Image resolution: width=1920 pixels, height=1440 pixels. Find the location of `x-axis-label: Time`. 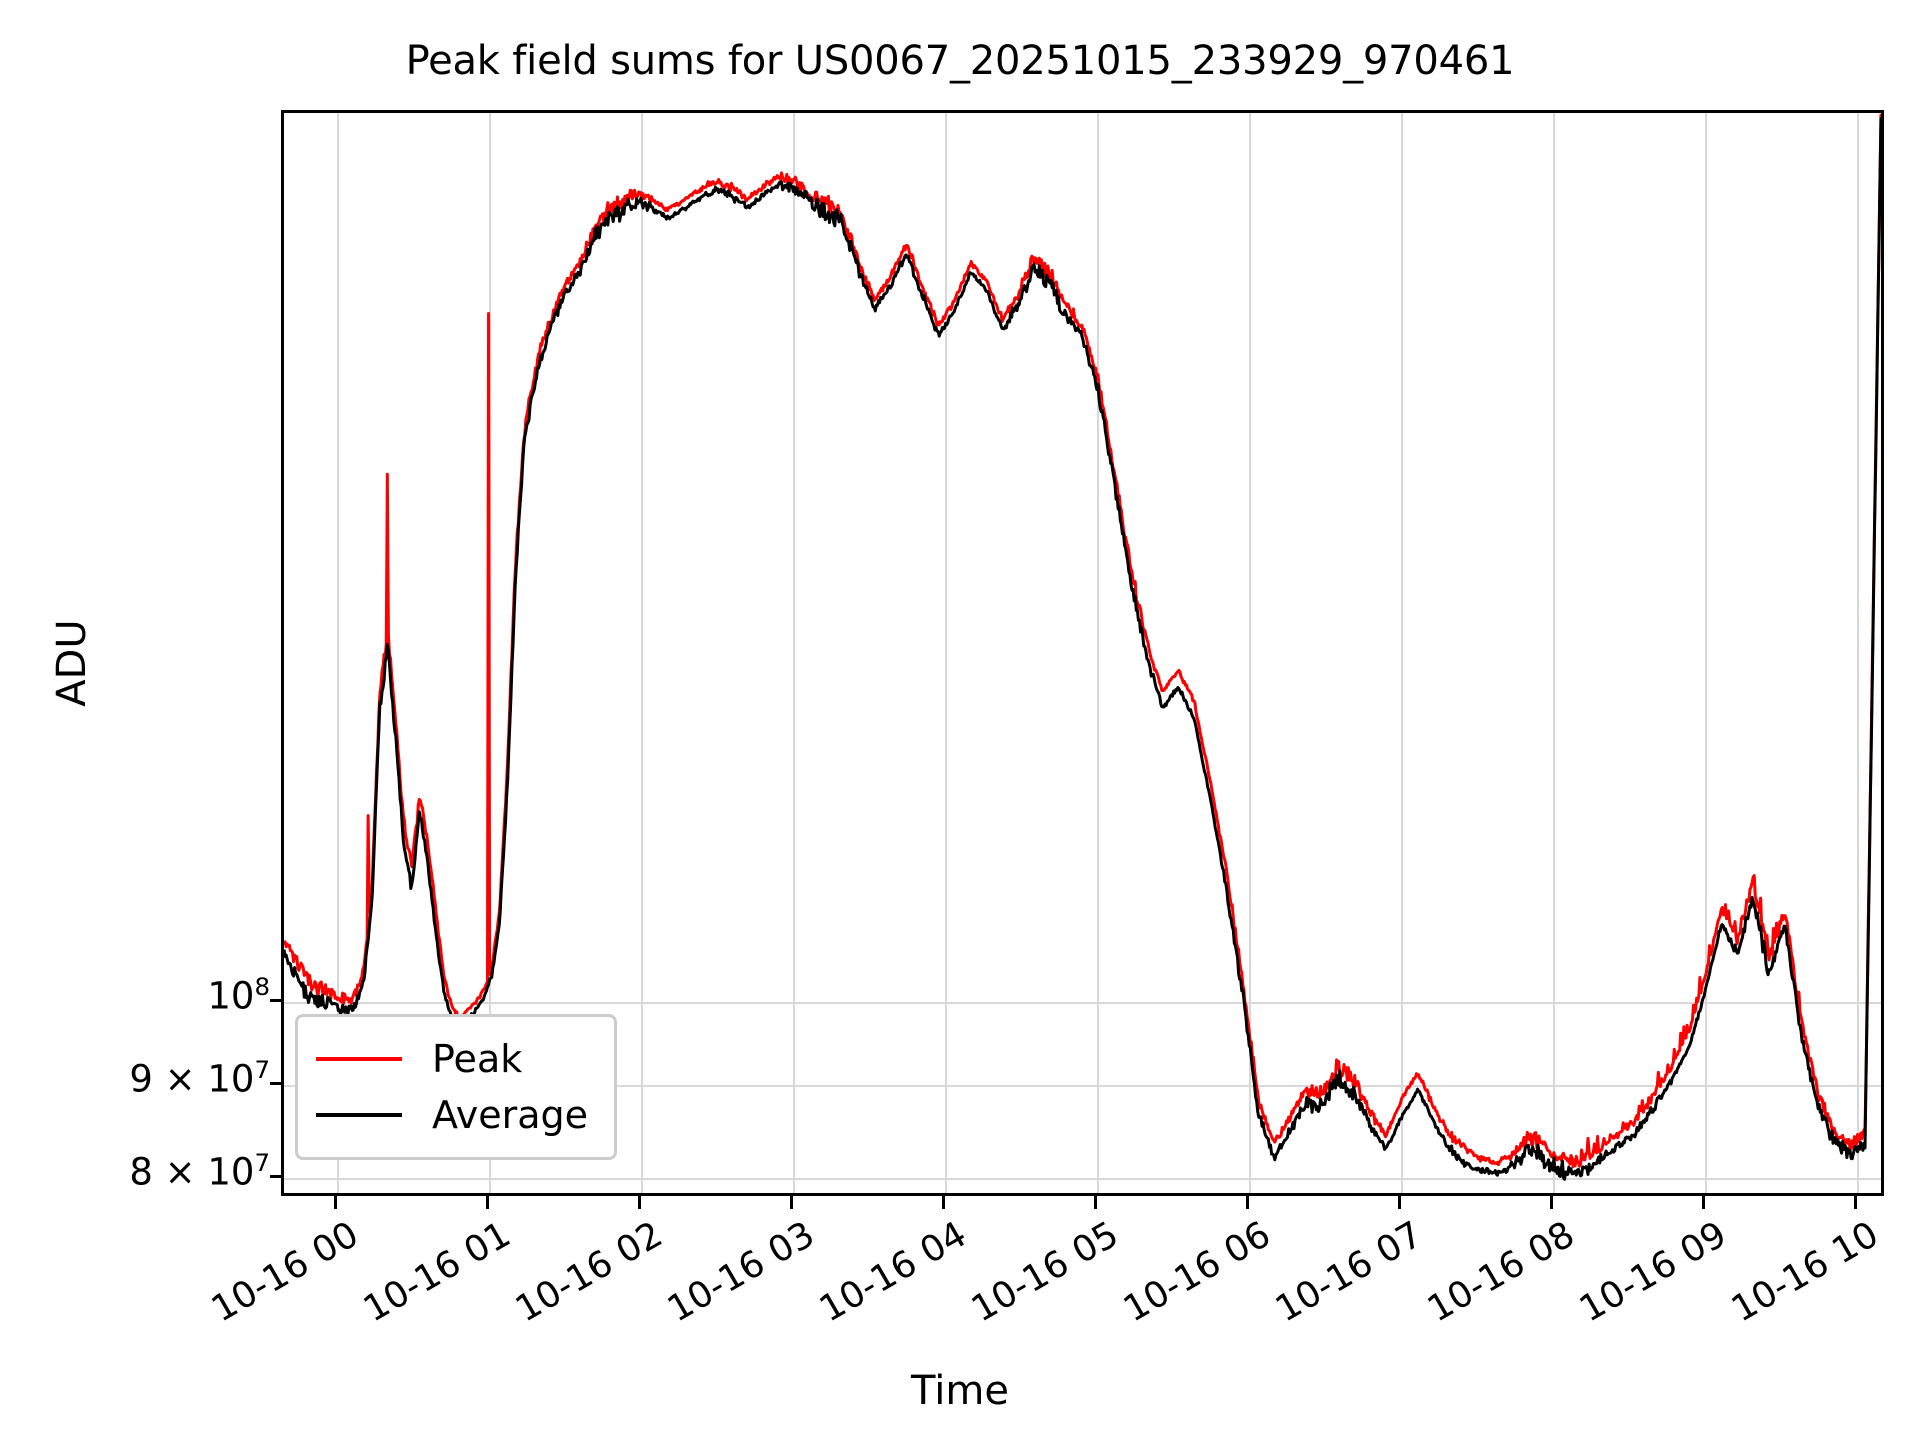

x-axis-label: Time is located at coordinates (960, 1391).